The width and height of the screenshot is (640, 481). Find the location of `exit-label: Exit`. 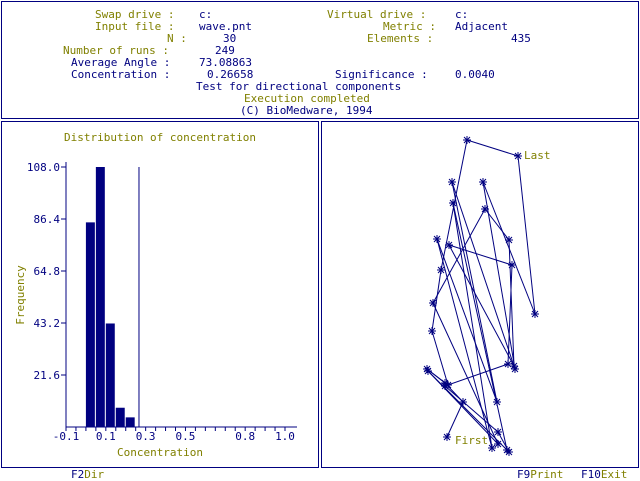

exit-label: Exit is located at coordinates (614, 474).